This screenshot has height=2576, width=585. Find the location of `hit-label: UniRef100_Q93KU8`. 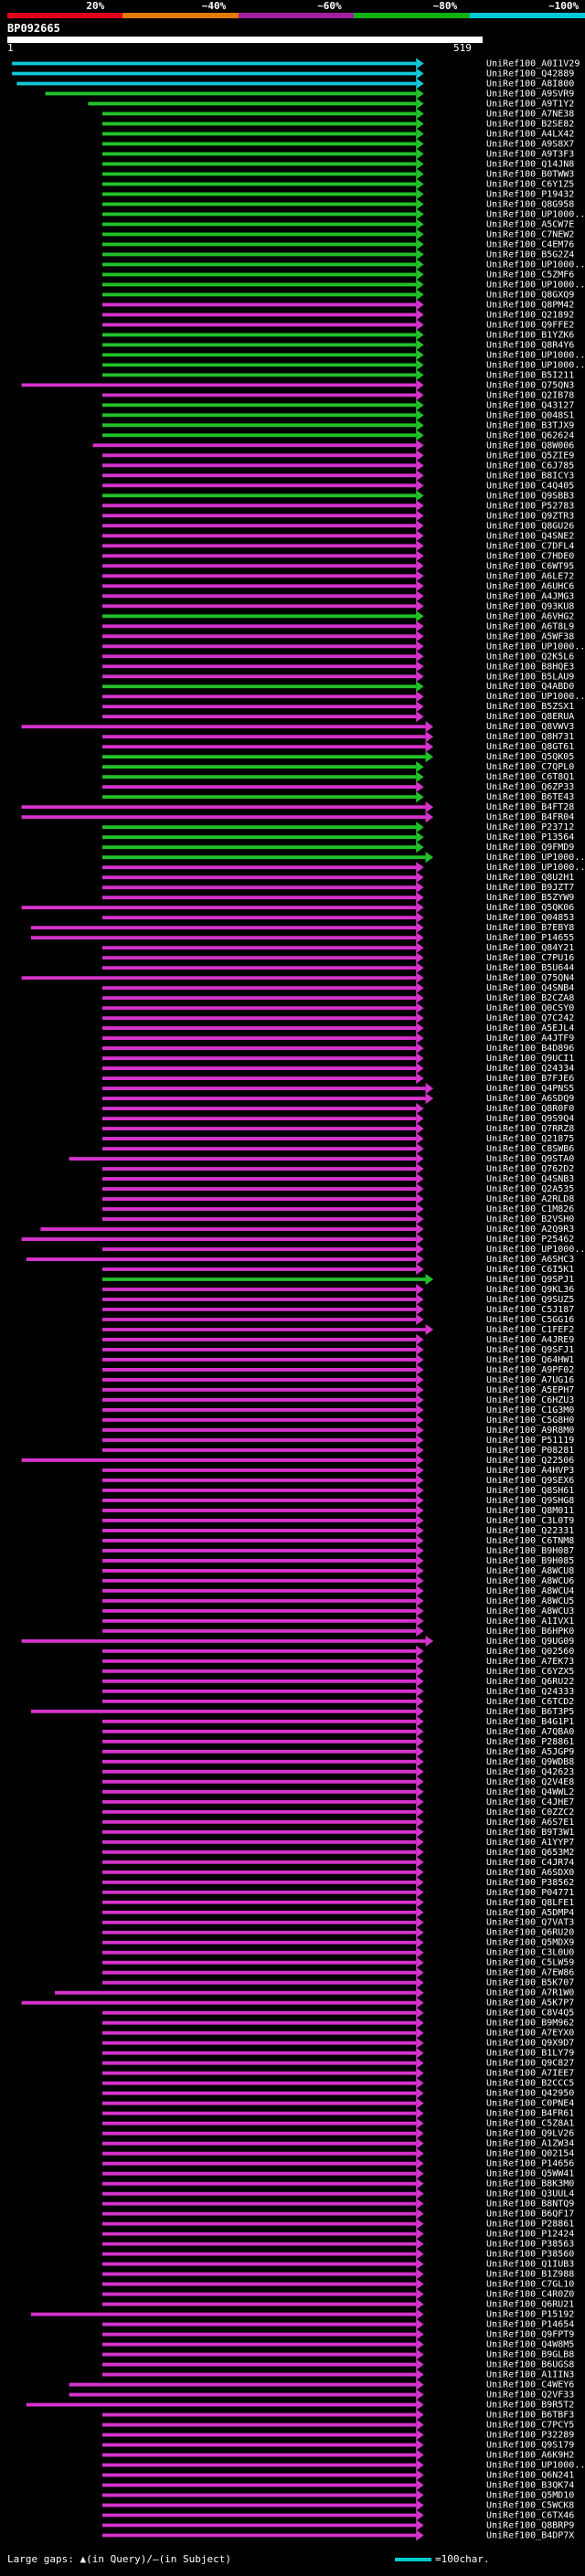

hit-label: UniRef100_Q93KU8 is located at coordinates (530, 606).